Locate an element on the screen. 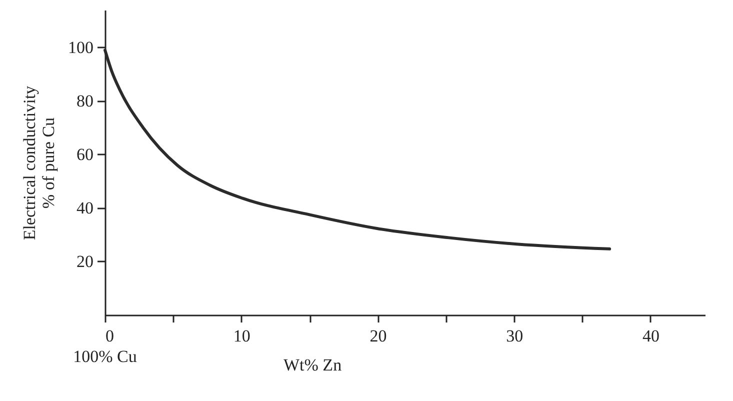 The width and height of the screenshot is (733, 401). y-tick-label: 20 is located at coordinates (85, 261).